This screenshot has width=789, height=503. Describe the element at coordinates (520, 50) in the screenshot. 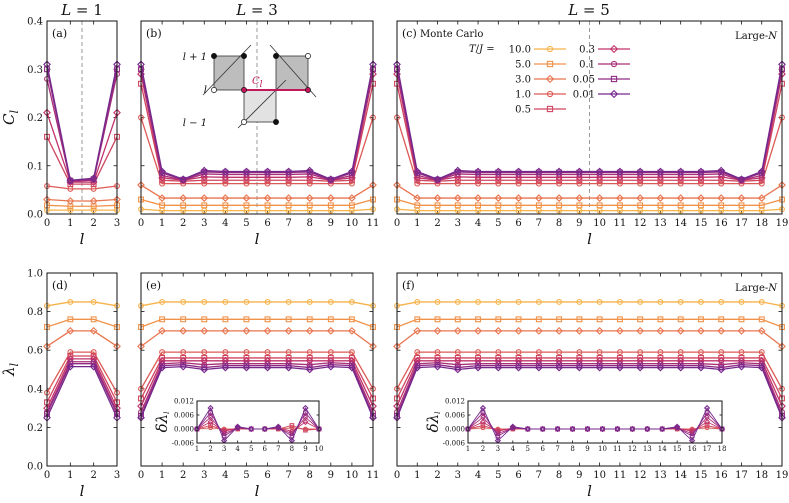

I see `legend-label: 10.0` at that location.